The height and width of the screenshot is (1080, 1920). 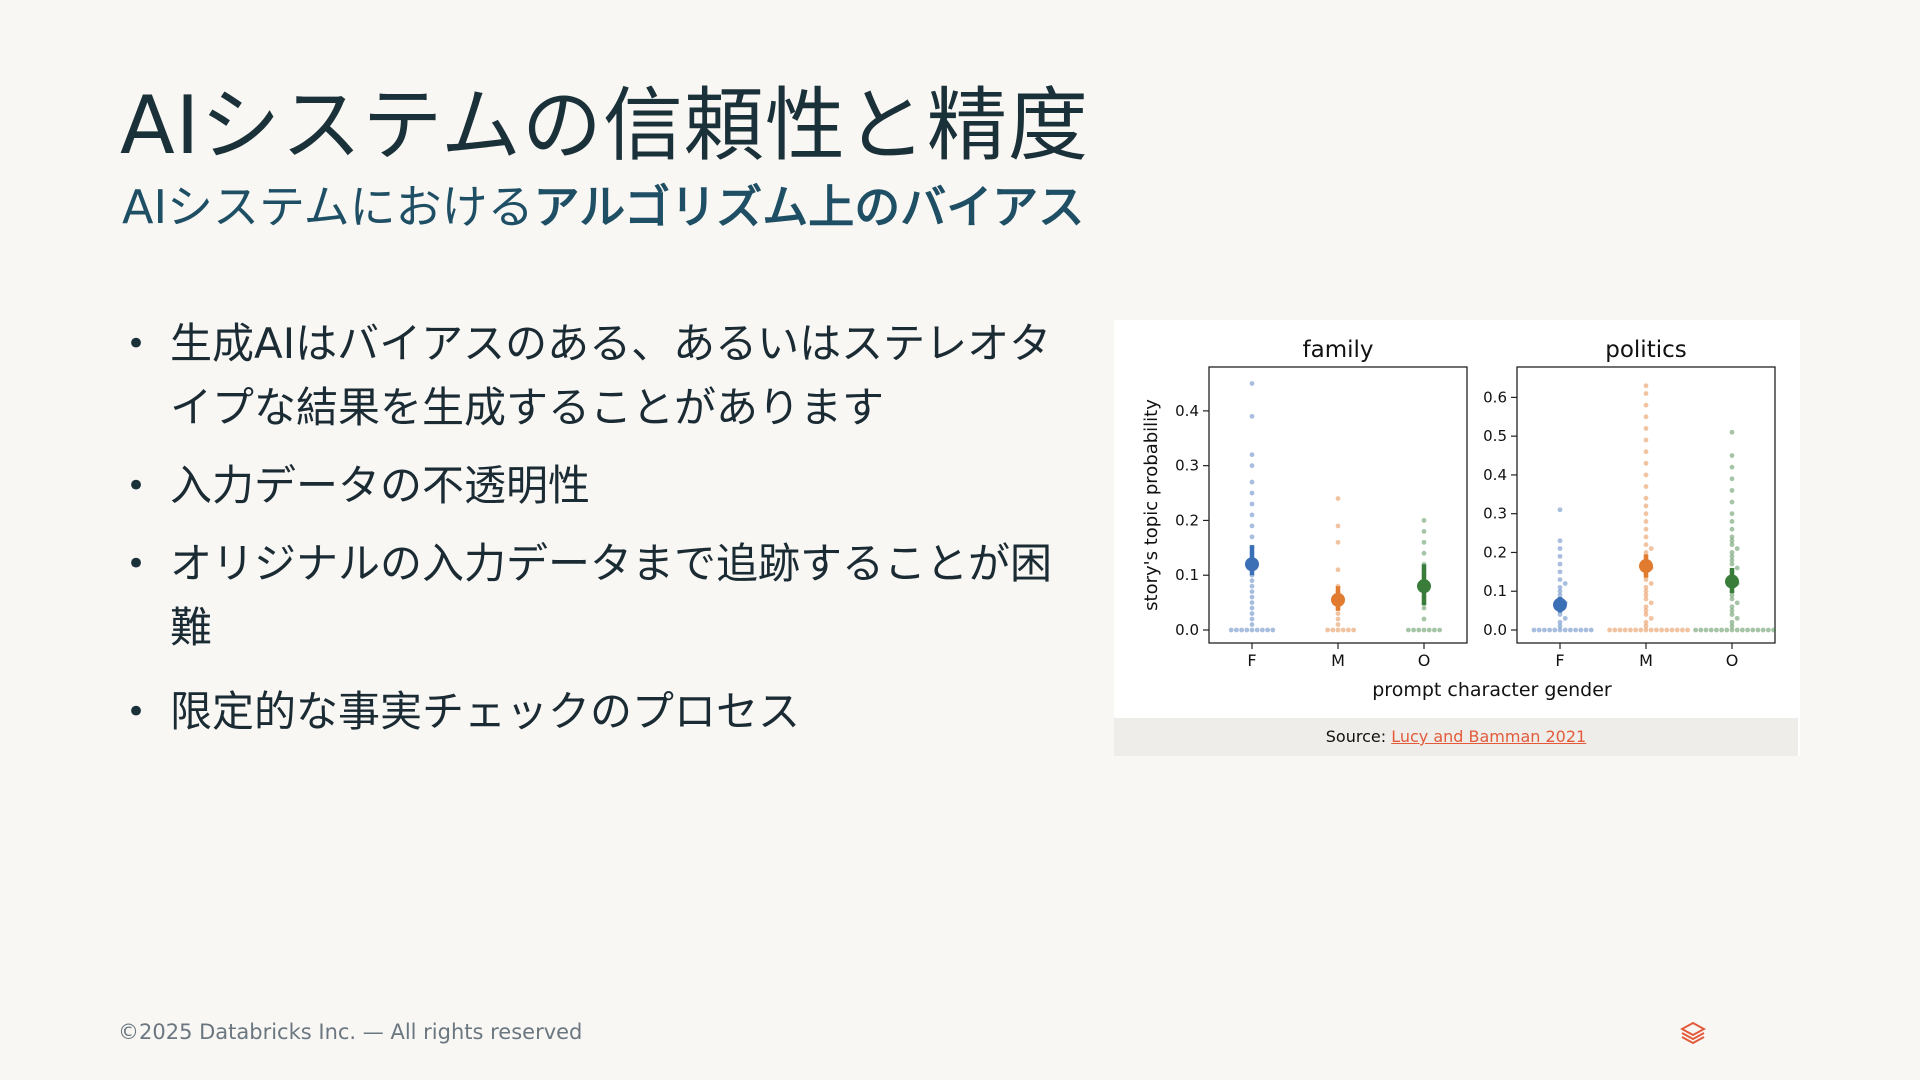 What do you see at coordinates (1489, 736) in the screenshot?
I see `source-link: Lucy and Bamman 2021` at bounding box center [1489, 736].